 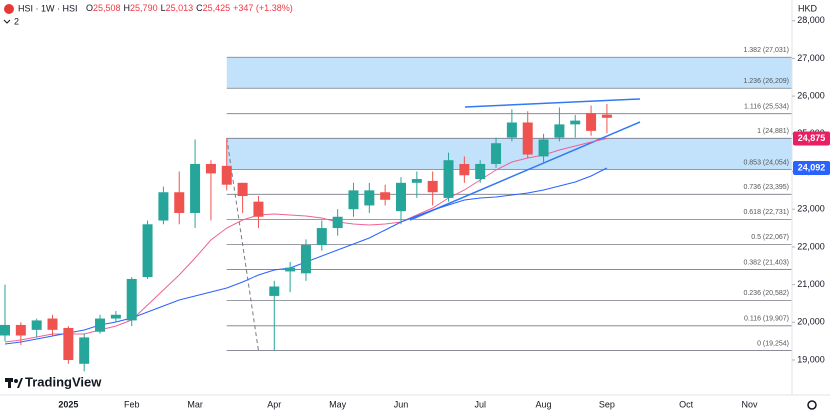 What do you see at coordinates (766, 262) in the screenshot?
I see `fib-label: 0.382 (21,403)` at bounding box center [766, 262].